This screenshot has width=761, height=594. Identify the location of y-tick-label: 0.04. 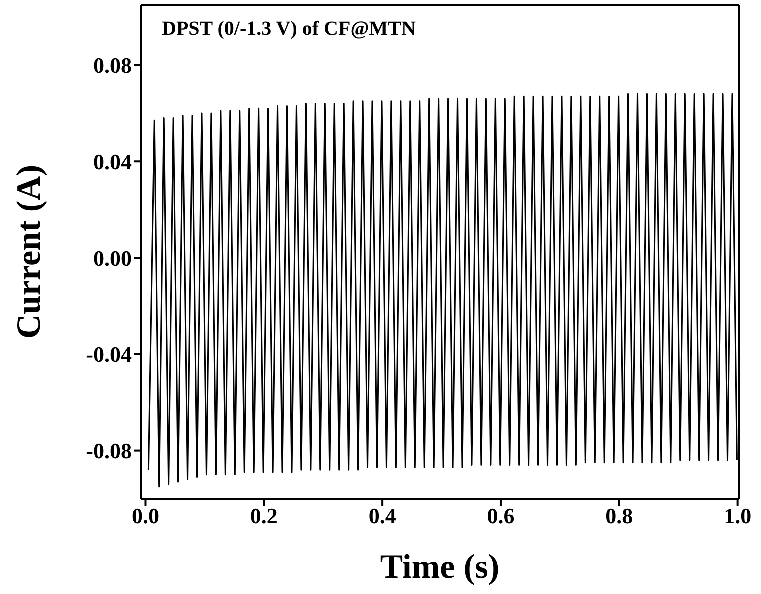
(113, 161).